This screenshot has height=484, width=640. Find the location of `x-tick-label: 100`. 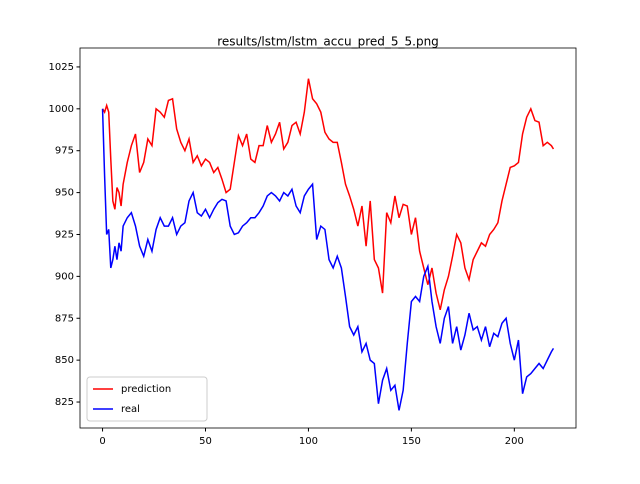

x-tick-label: 100 is located at coordinates (308, 441).